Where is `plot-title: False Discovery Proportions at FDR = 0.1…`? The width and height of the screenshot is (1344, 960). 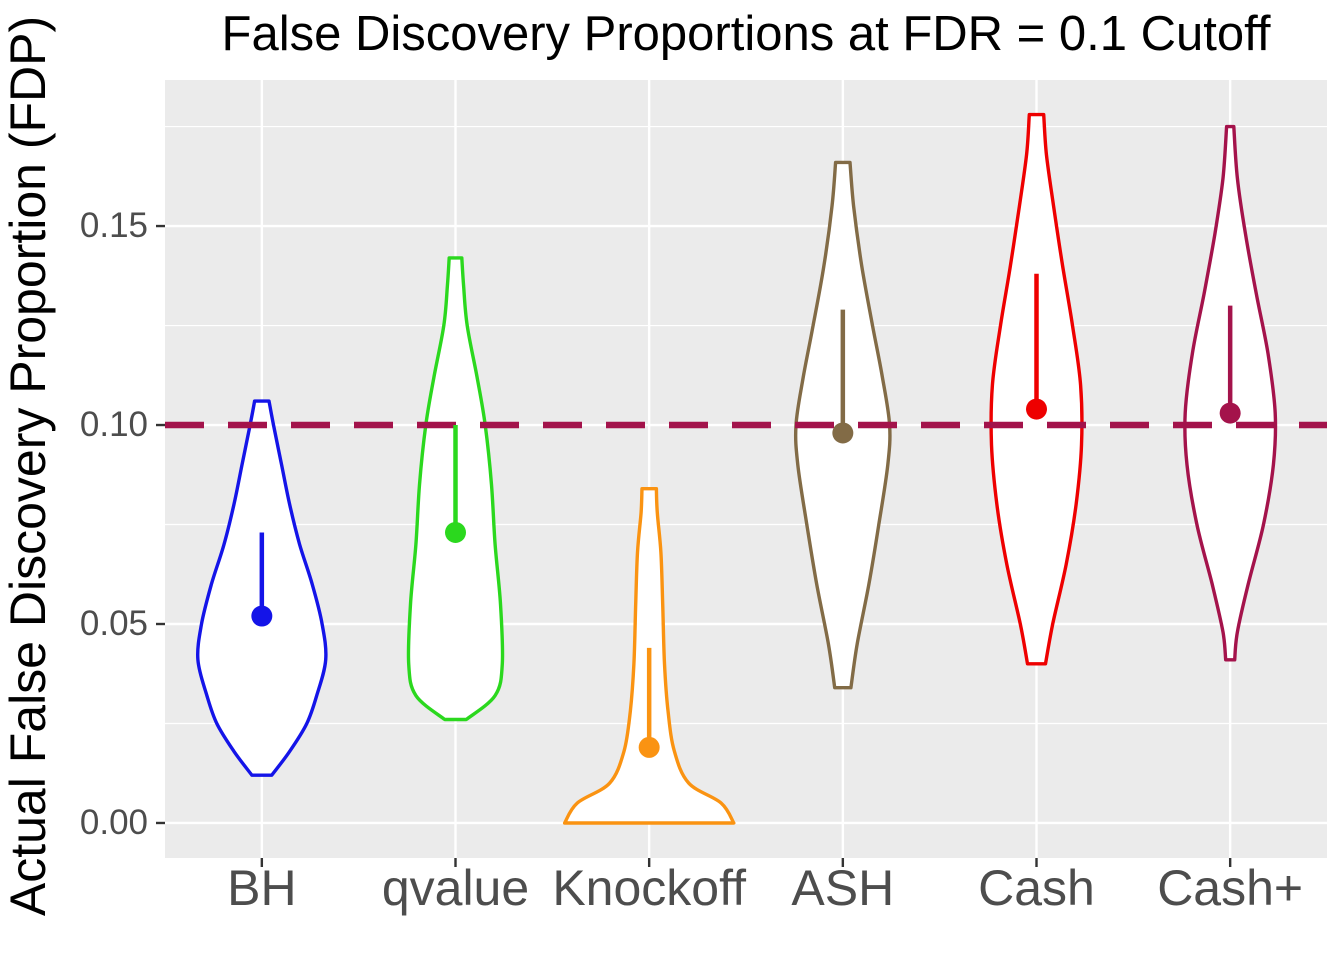
plot-title: False Discovery Proportions at FDR = 0.1… is located at coordinates (746, 34).